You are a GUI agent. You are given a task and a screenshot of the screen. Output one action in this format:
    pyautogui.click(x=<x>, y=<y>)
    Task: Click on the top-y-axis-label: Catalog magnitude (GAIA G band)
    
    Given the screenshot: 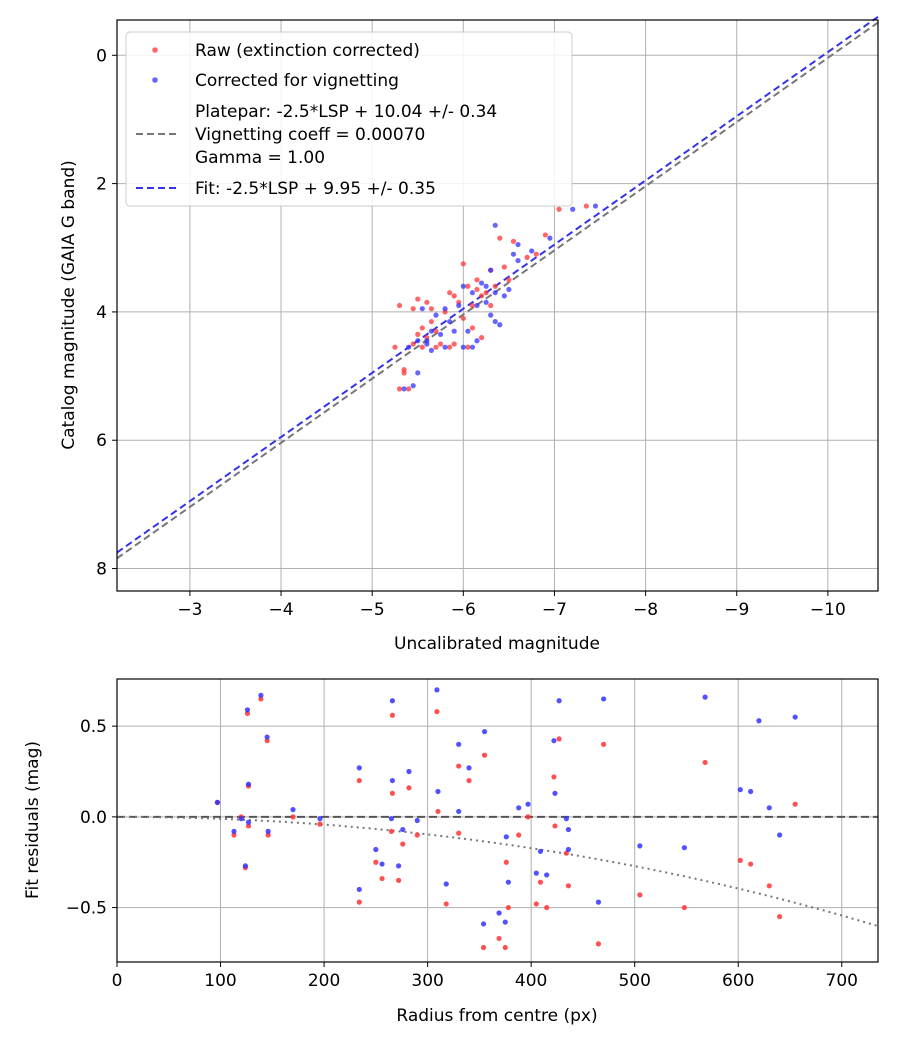 What is the action you would take?
    pyautogui.click(x=69, y=305)
    